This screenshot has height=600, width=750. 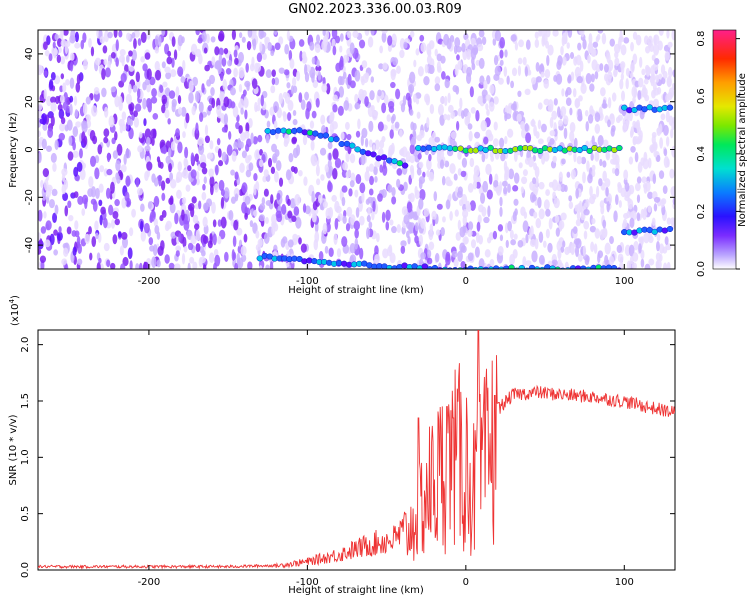 What do you see at coordinates (307, 582) in the screenshot?
I see `snr-x-tick-label: -100` at bounding box center [307, 582].